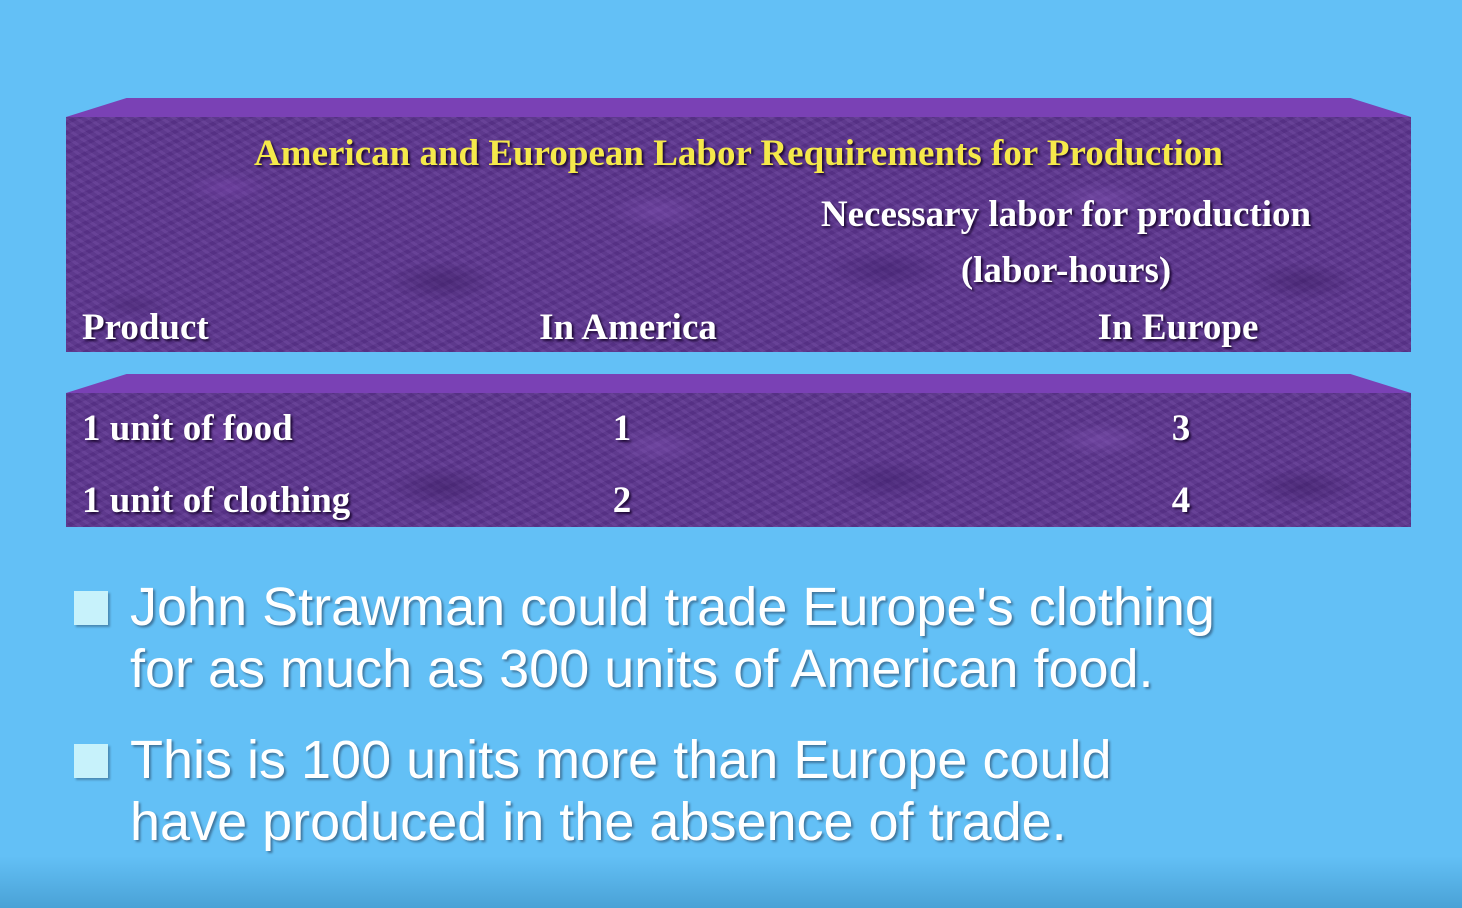 The height and width of the screenshot is (908, 1462). Describe the element at coordinates (622, 500) in the screenshot. I see `row-clothing-america-value: 2` at that location.